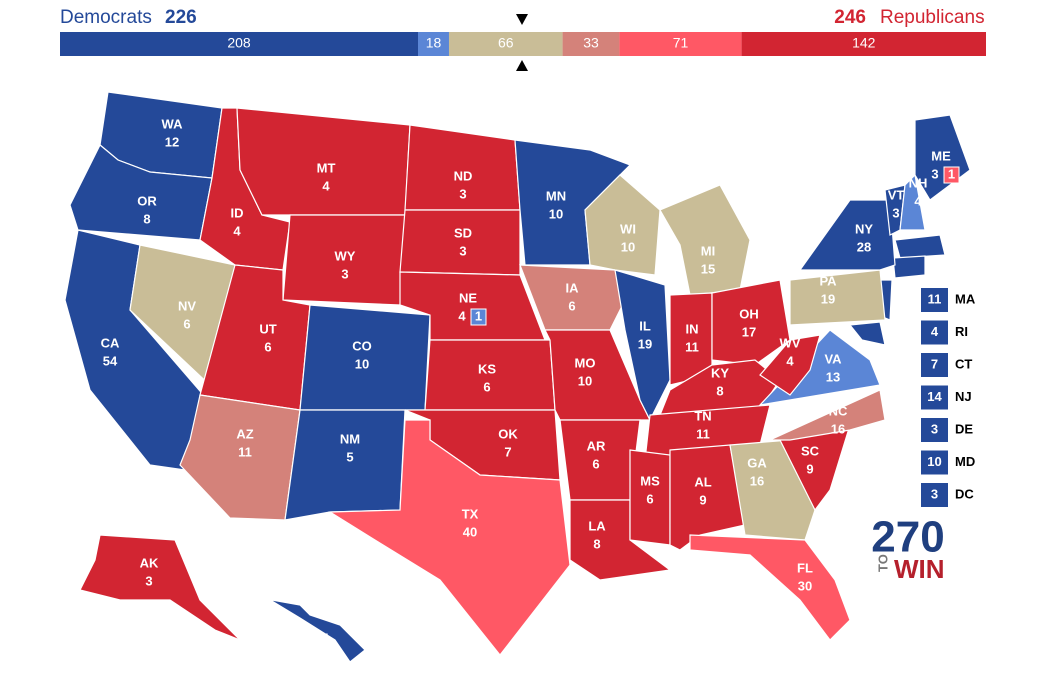 Image resolution: width=1050 pixels, height=675 pixels. Describe the element at coordinates (463, 175) in the screenshot. I see `state-abbr: ND` at that location.